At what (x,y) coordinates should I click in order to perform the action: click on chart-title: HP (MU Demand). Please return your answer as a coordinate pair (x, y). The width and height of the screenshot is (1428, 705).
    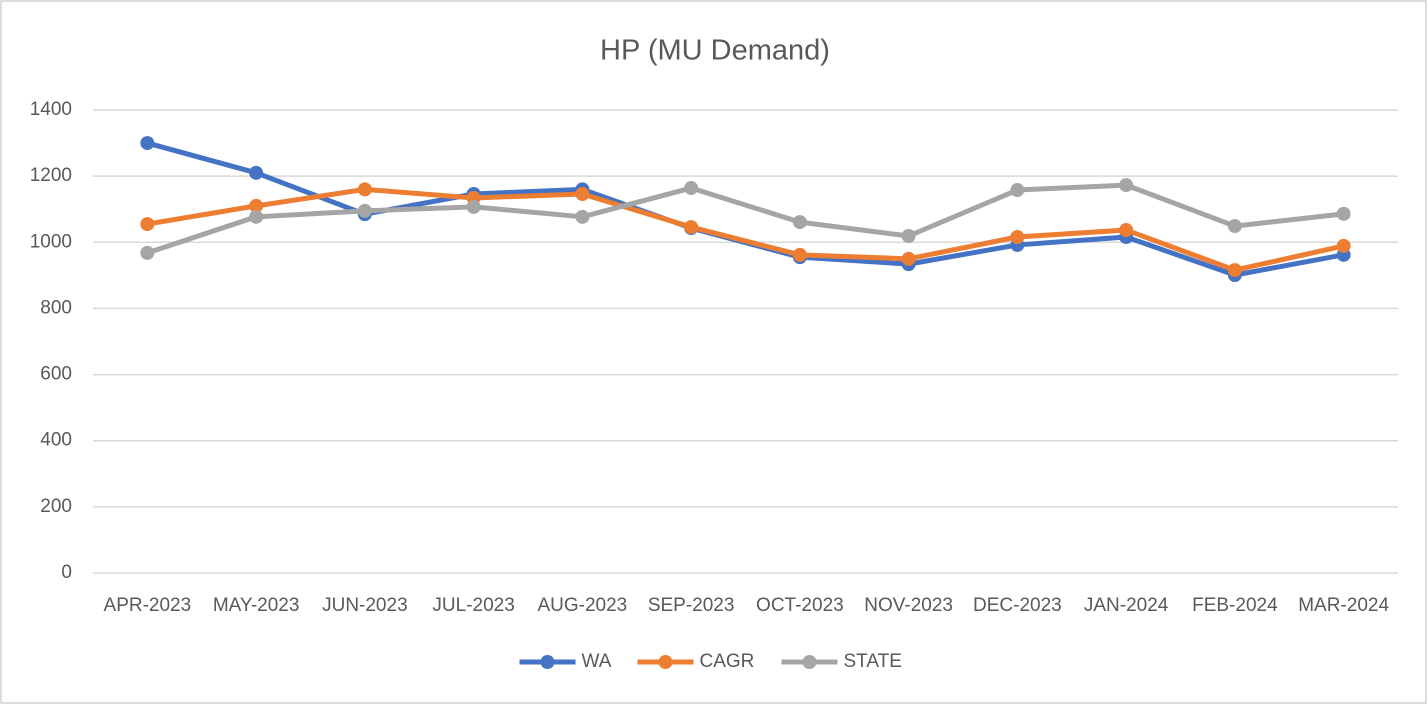
    Looking at the image, I should click on (715, 51).